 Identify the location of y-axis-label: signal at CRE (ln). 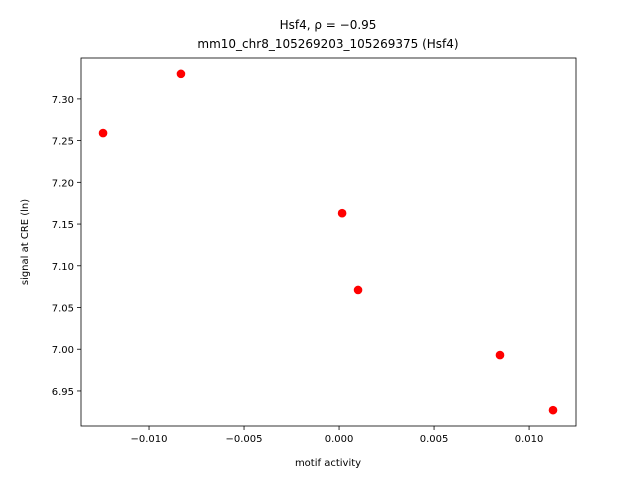
(25, 242).